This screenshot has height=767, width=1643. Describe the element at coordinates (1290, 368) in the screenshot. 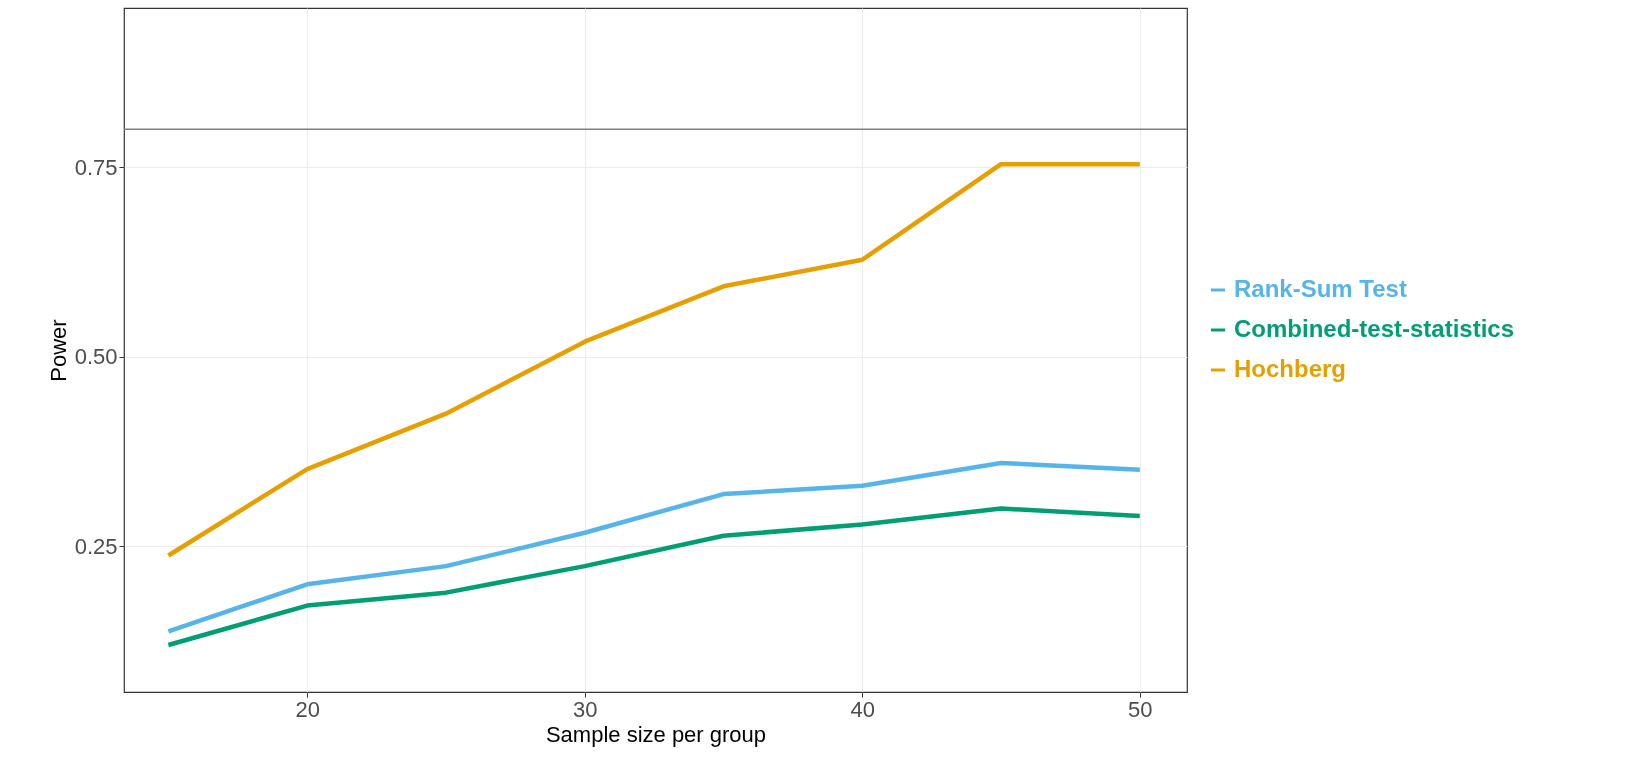

I see `legend-label: Hochberg` at that location.